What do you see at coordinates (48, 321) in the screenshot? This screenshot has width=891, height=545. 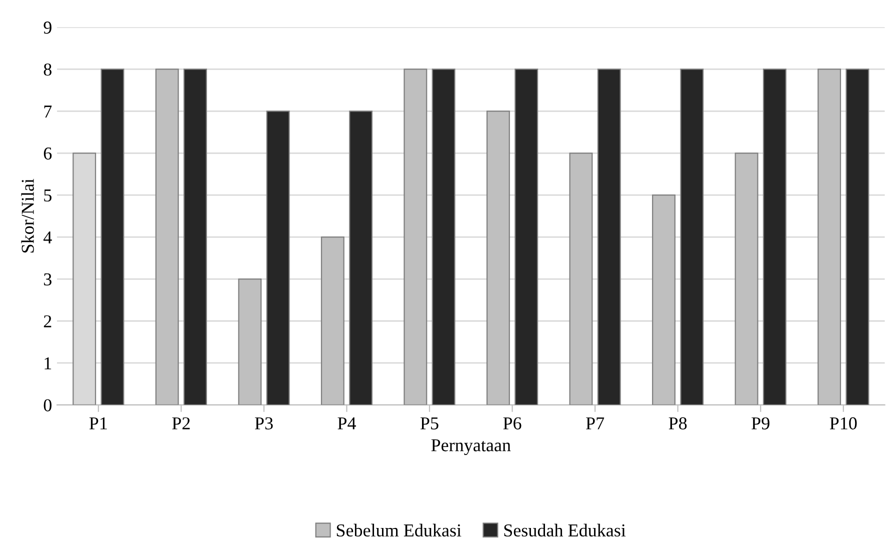 I see `y-tick-label: 2` at bounding box center [48, 321].